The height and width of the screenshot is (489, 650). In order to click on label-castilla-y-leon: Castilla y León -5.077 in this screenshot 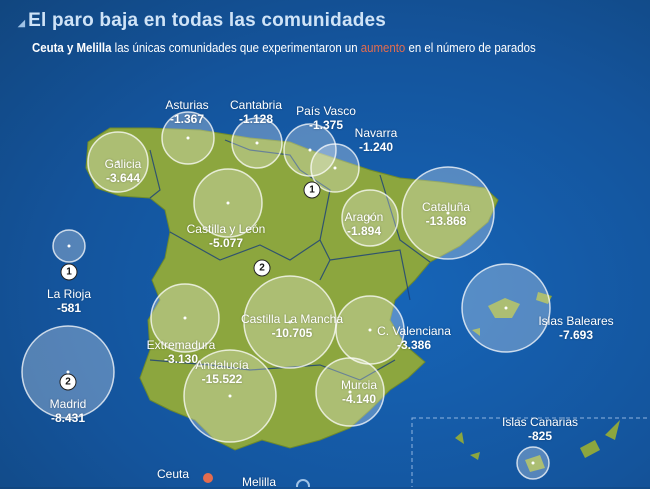, I will do `click(226, 236)`.